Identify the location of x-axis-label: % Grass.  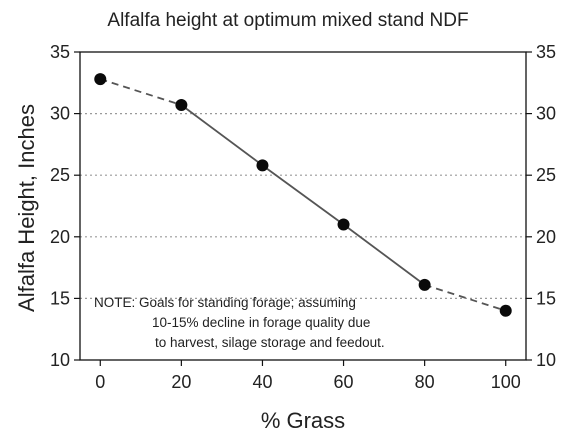
(303, 420).